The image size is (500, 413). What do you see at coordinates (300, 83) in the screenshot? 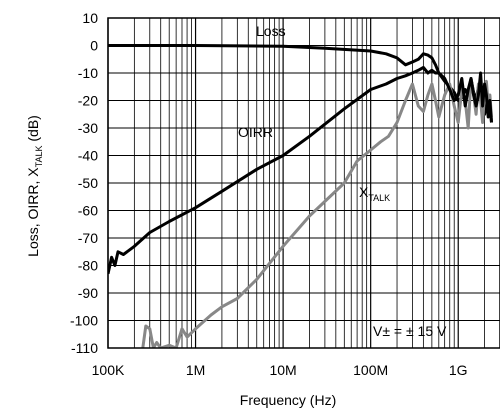
I see `series-line-loss` at bounding box center [300, 83].